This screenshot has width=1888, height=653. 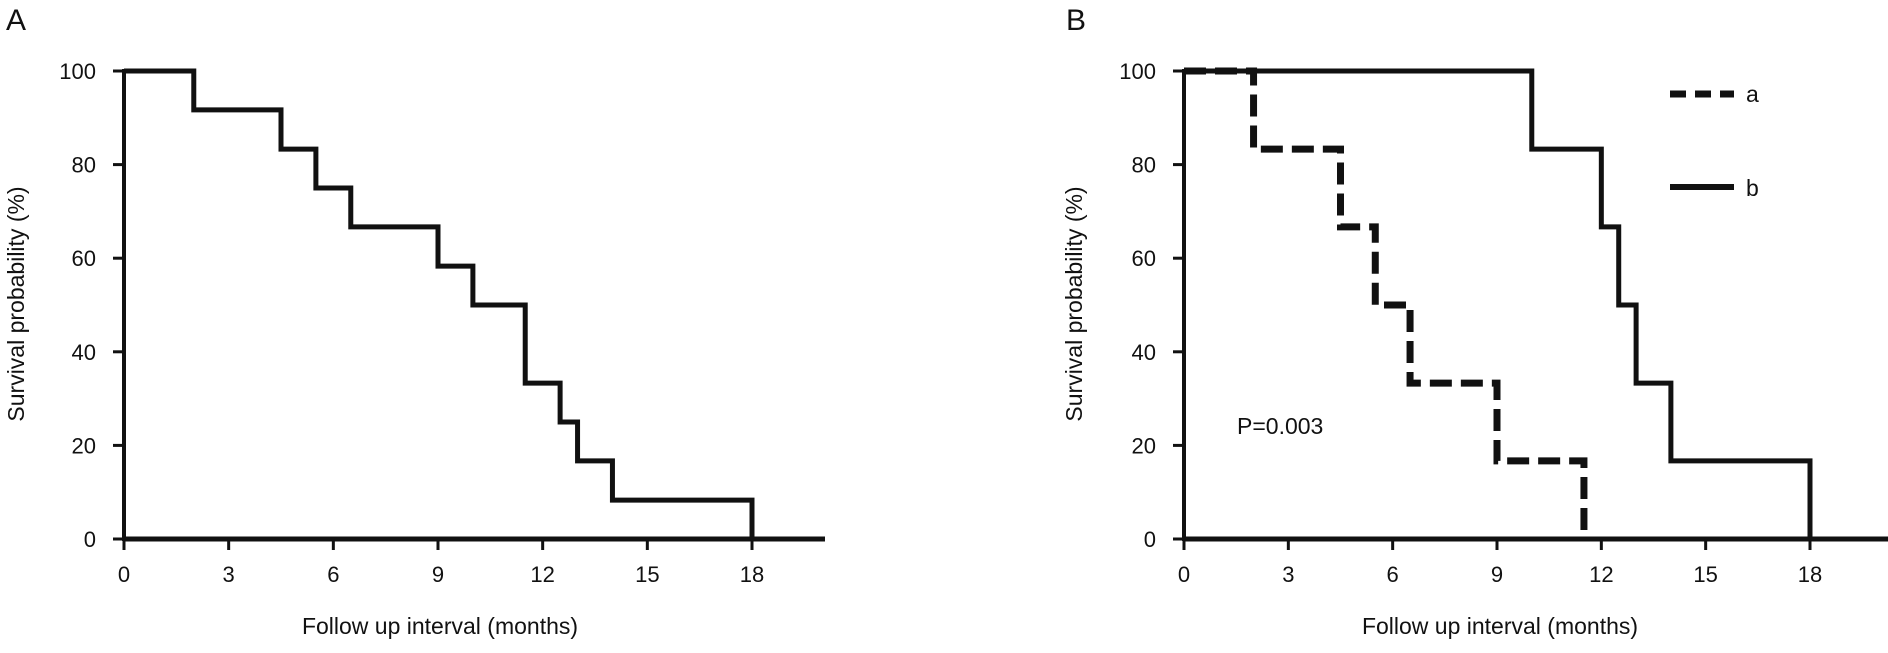 I want to click on p-value-annotation: P=0.003, so click(x=1280, y=426).